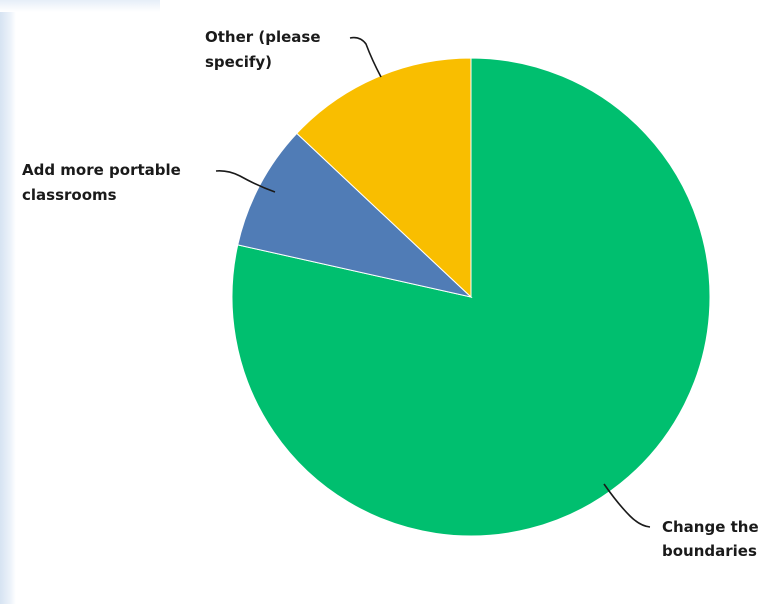 Image resolution: width=780 pixels, height=604 pixels. Describe the element at coordinates (101, 170) in the screenshot. I see `label-portable-classrooms-line1: Add more portable` at that location.